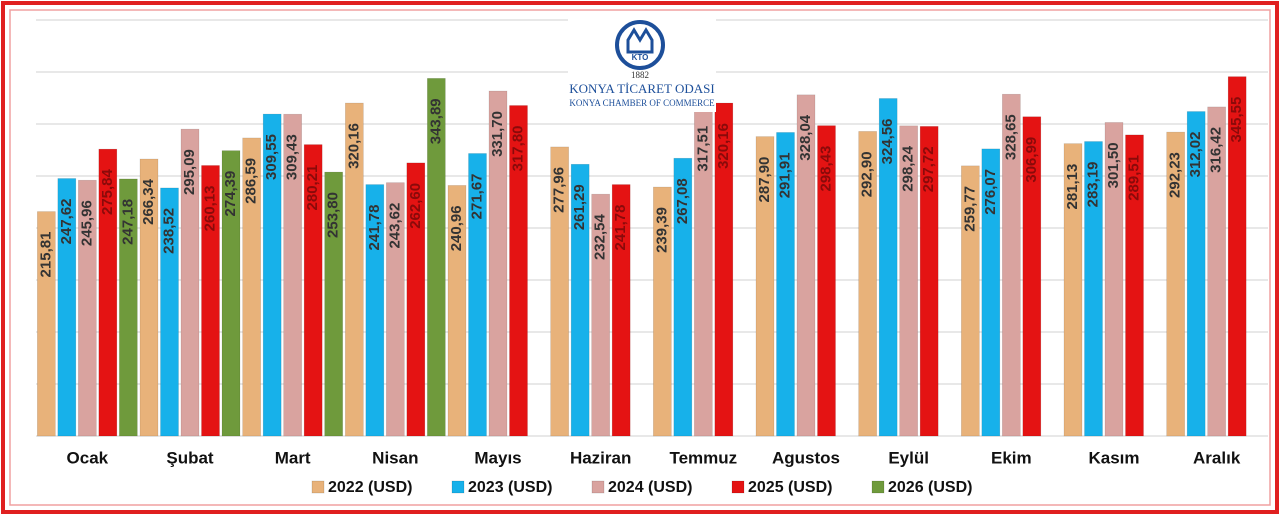  What do you see at coordinates (1195, 154) in the screenshot?
I see `value-label: 312,02` at bounding box center [1195, 154].